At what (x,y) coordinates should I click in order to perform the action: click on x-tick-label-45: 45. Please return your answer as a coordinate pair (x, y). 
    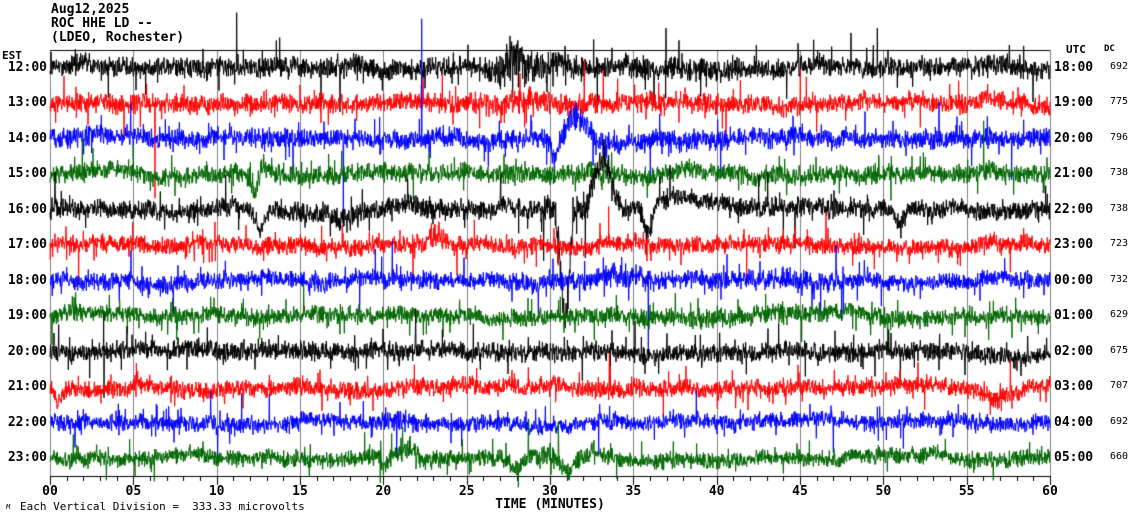
    Looking at the image, I should click on (800, 491).